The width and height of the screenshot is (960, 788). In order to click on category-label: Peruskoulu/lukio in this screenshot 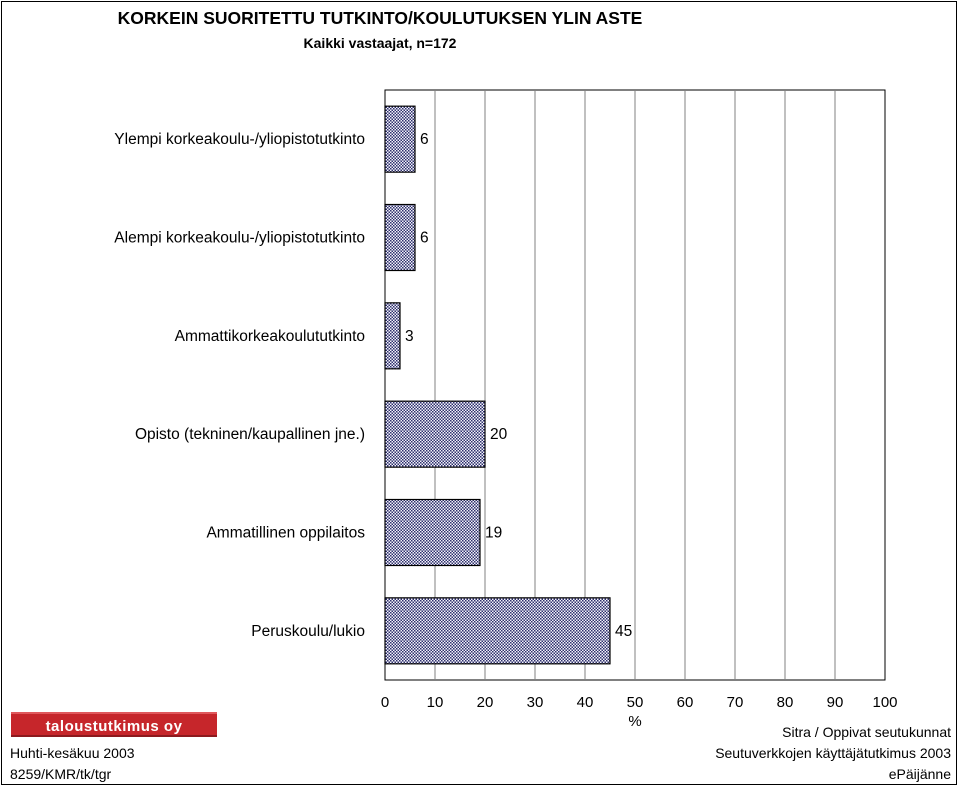, I will do `click(308, 631)`.